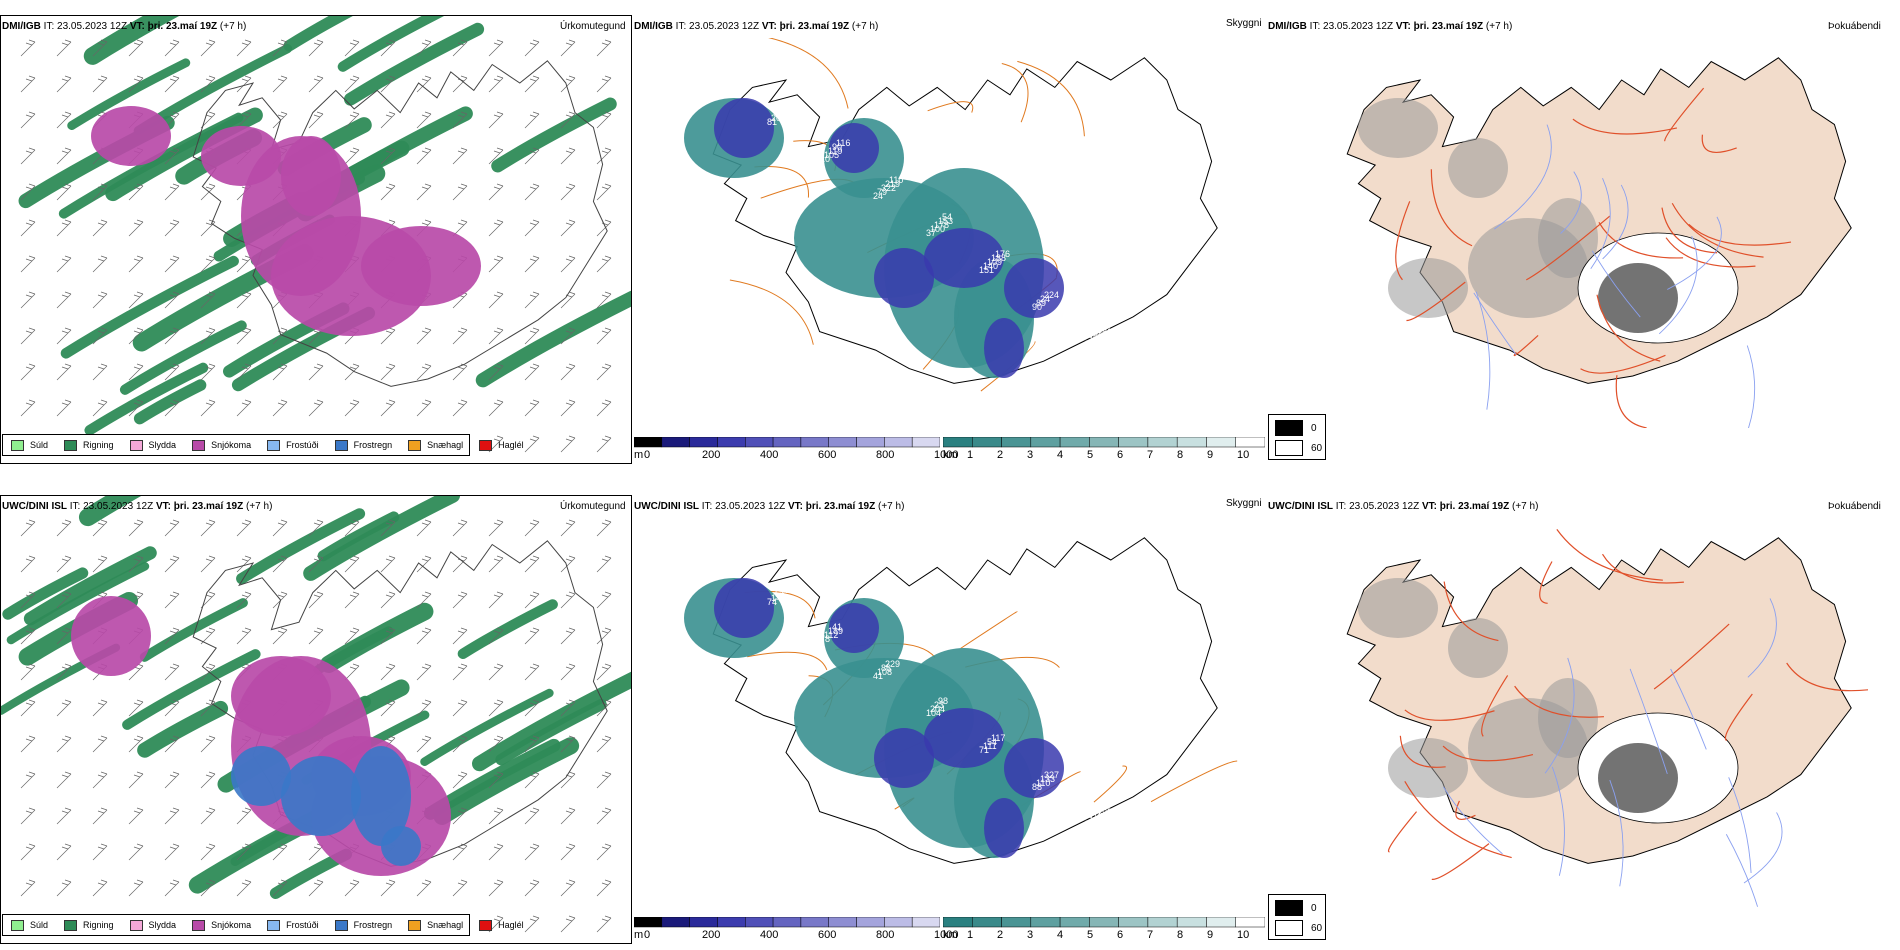 The image size is (1900, 950). What do you see at coordinates (984, 750) in the screenshot?
I see `cloud-base-value: 71` at bounding box center [984, 750].